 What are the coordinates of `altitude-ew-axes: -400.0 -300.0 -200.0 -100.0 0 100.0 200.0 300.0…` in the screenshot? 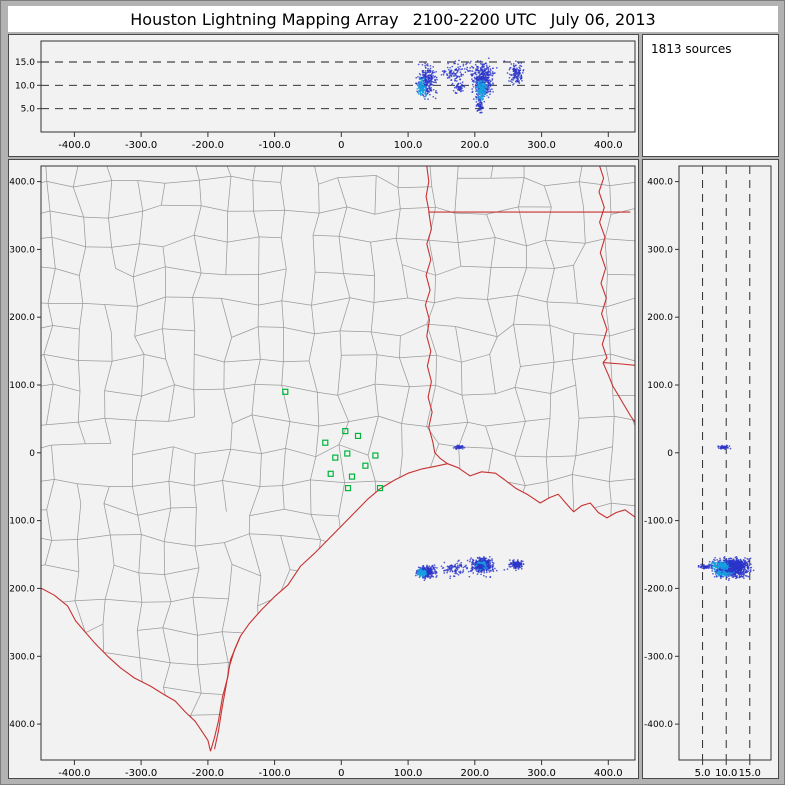 It's located at (319, 104).